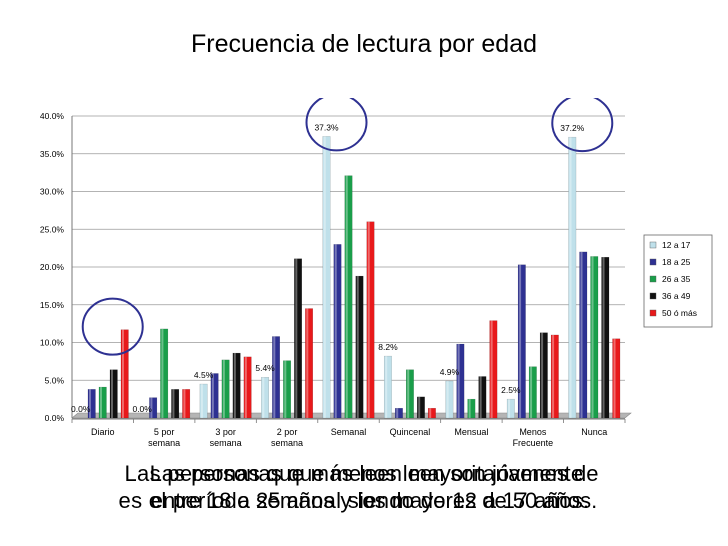 The height and width of the screenshot is (546, 728). What do you see at coordinates (226, 437) in the screenshot?
I see `x-tick-label: 3 por semana` at bounding box center [226, 437].